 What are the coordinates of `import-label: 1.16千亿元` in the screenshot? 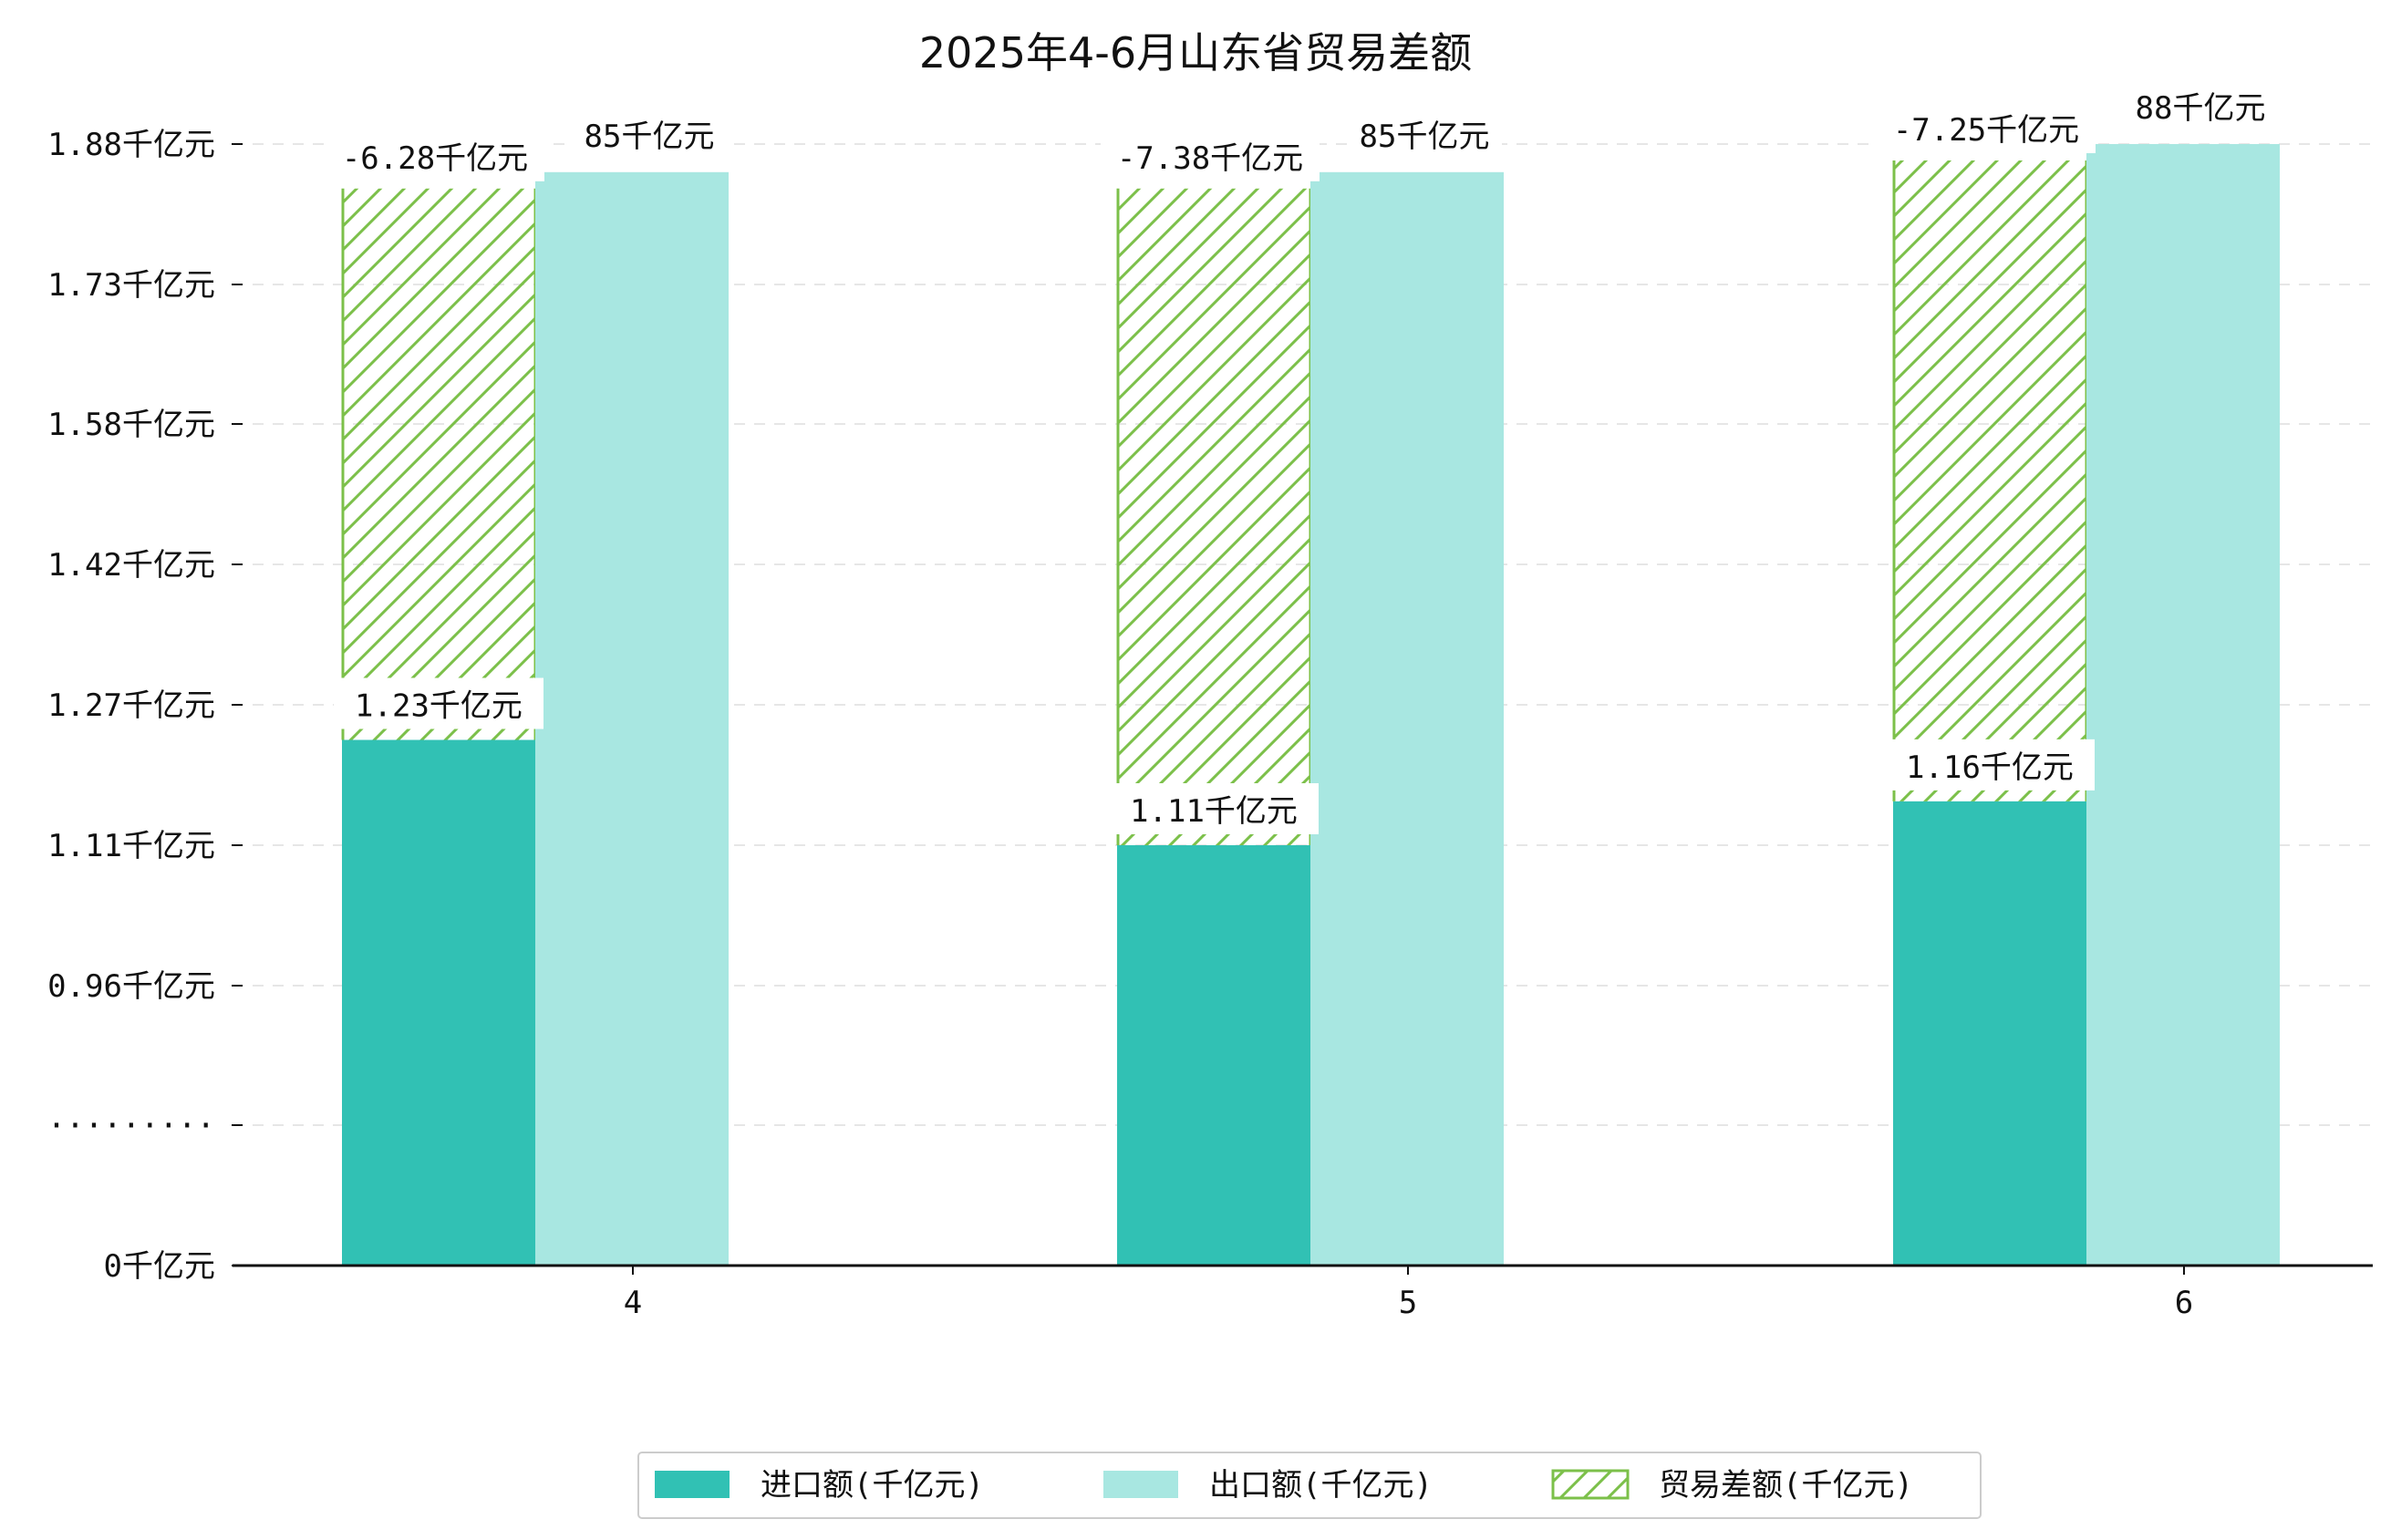 It's located at (1990, 767).